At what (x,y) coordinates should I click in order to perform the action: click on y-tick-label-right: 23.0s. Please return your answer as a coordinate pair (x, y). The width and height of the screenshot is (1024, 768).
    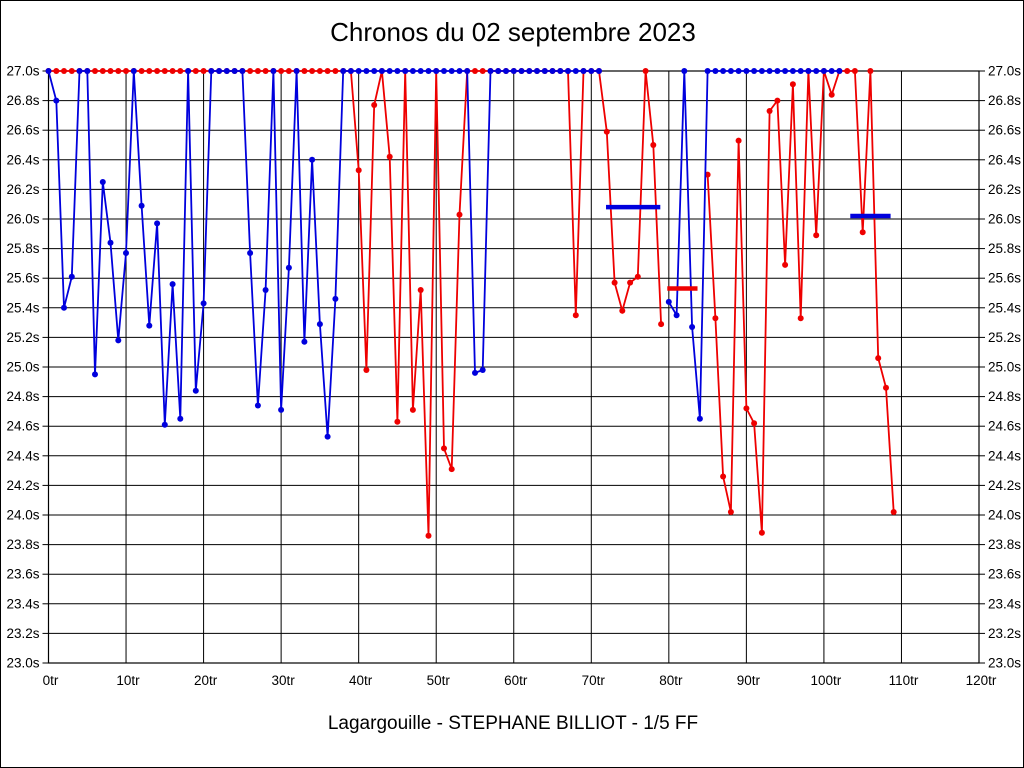
    Looking at the image, I should click on (1004, 663).